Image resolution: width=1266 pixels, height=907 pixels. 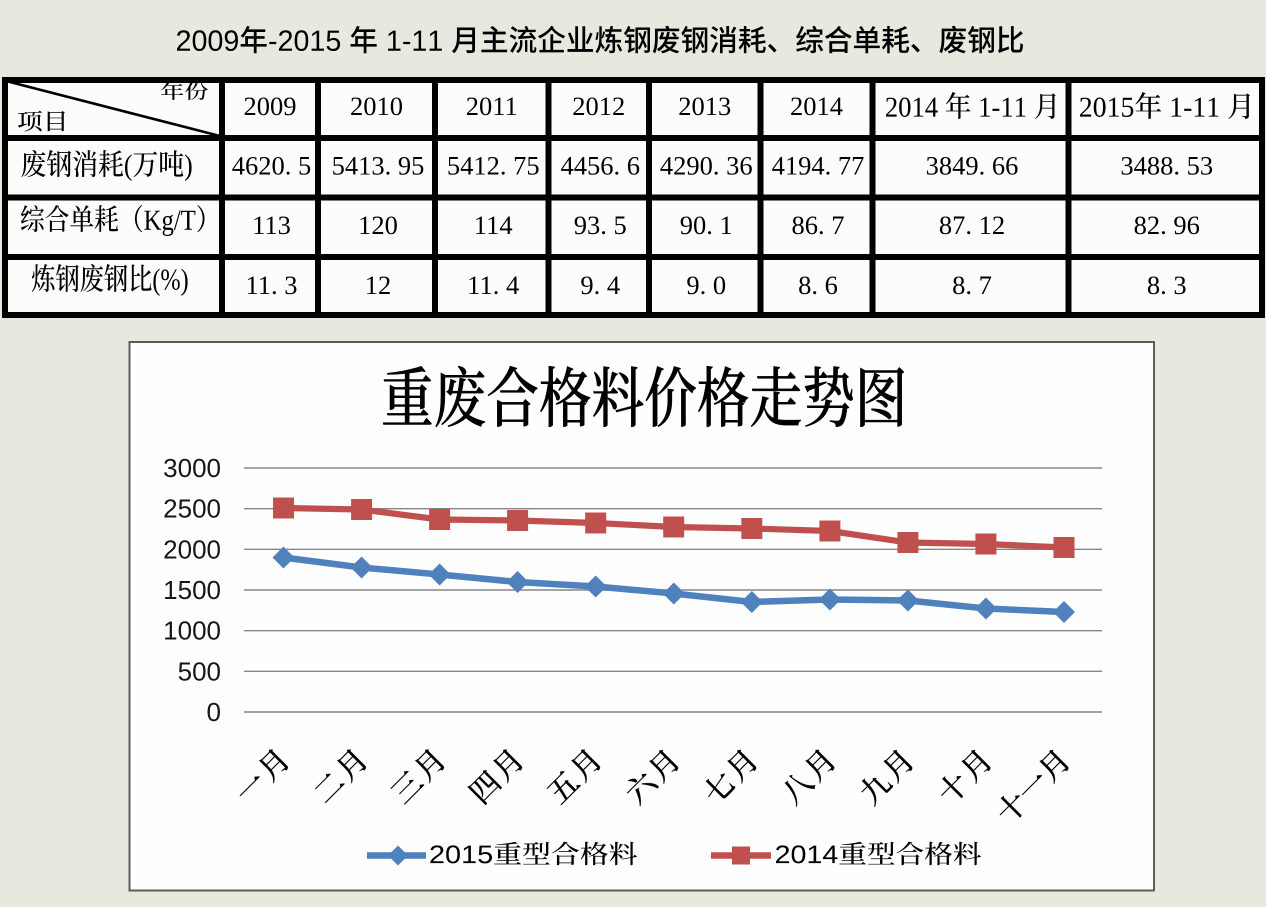 What do you see at coordinates (818, 225) in the screenshot?
I see `svg-text: 86. 7` at bounding box center [818, 225].